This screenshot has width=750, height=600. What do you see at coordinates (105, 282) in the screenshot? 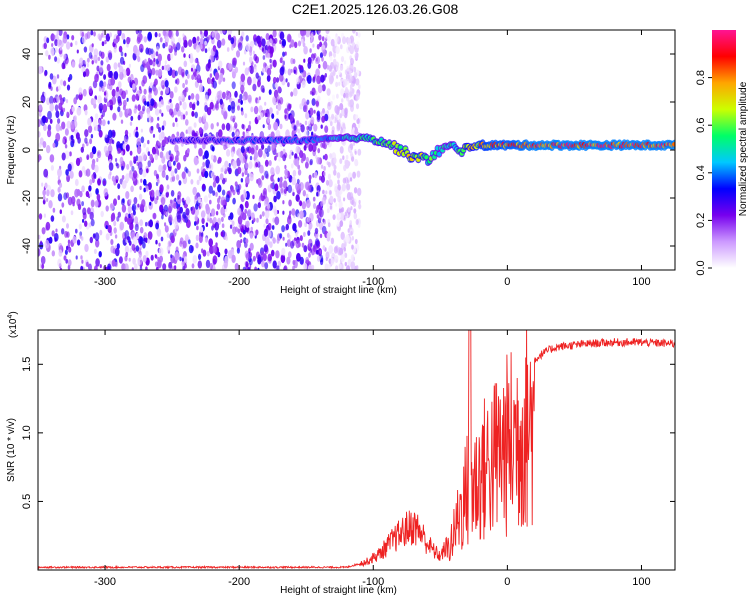
I see `x-tick-label: -300` at bounding box center [105, 282].